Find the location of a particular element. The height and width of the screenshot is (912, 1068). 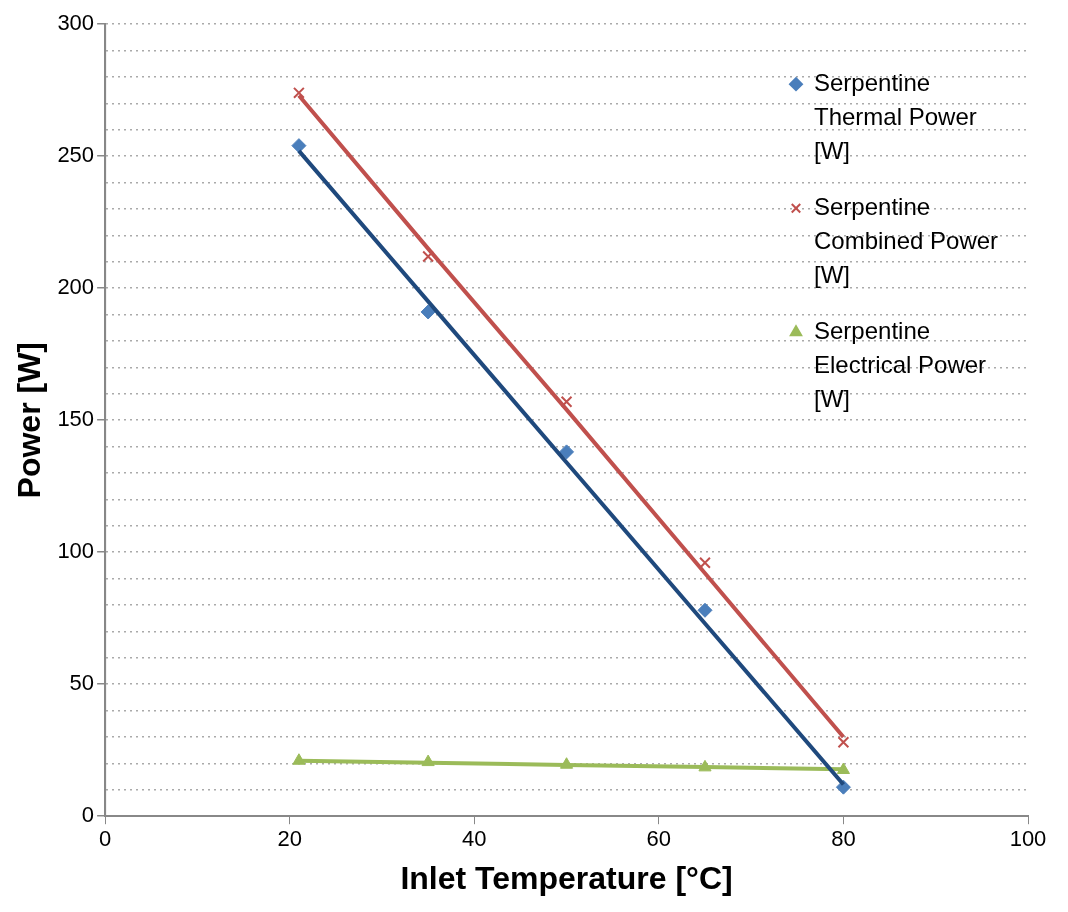

legend-label: Serpentine Electrical Power [W] is located at coordinates (900, 364).